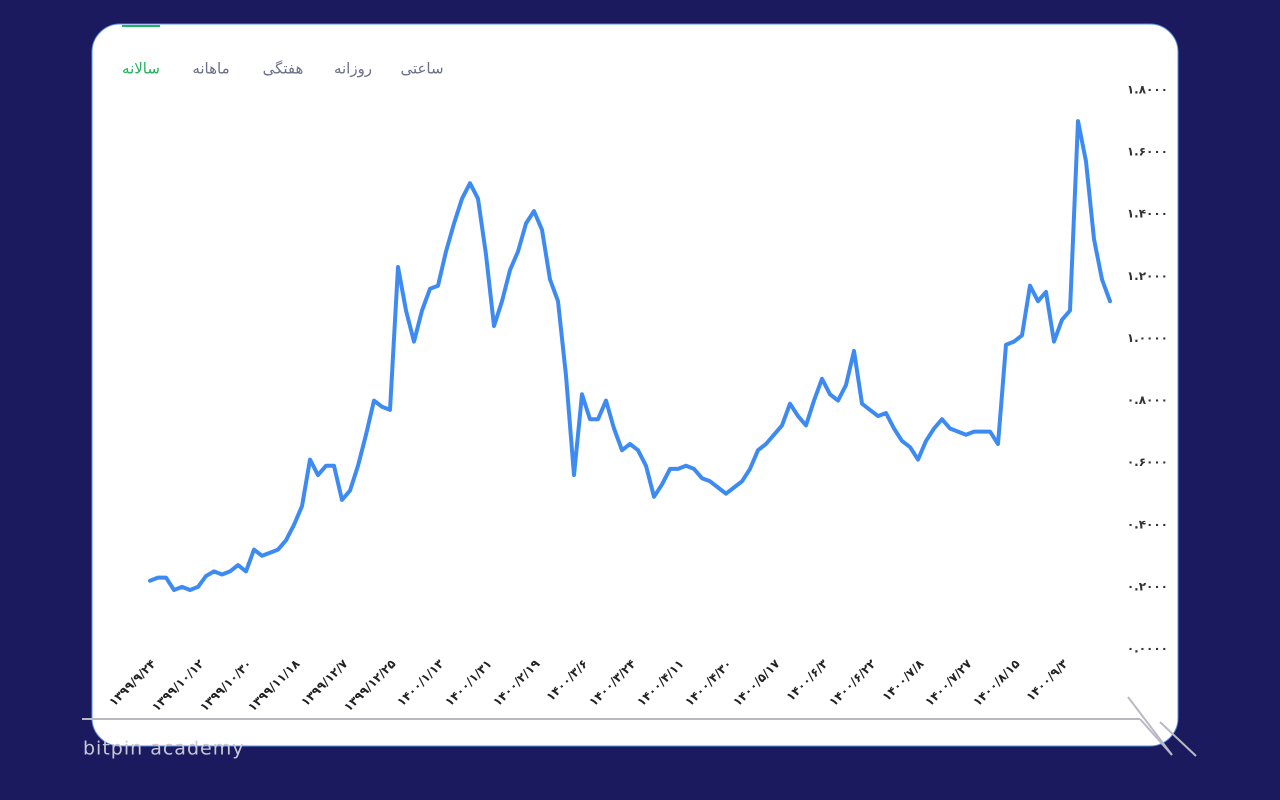 The height and width of the screenshot is (800, 1280). What do you see at coordinates (353, 69) in the screenshot?
I see `tab: روزانه` at bounding box center [353, 69].